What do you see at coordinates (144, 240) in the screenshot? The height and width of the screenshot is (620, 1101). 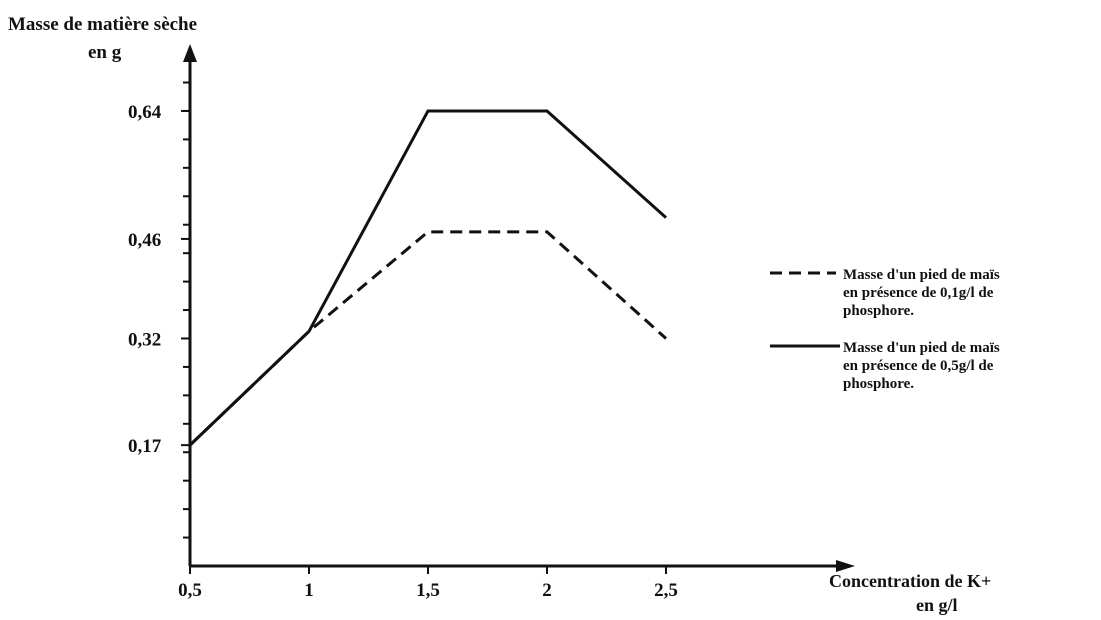 I see `y-tick-label: 0,46` at bounding box center [144, 240].